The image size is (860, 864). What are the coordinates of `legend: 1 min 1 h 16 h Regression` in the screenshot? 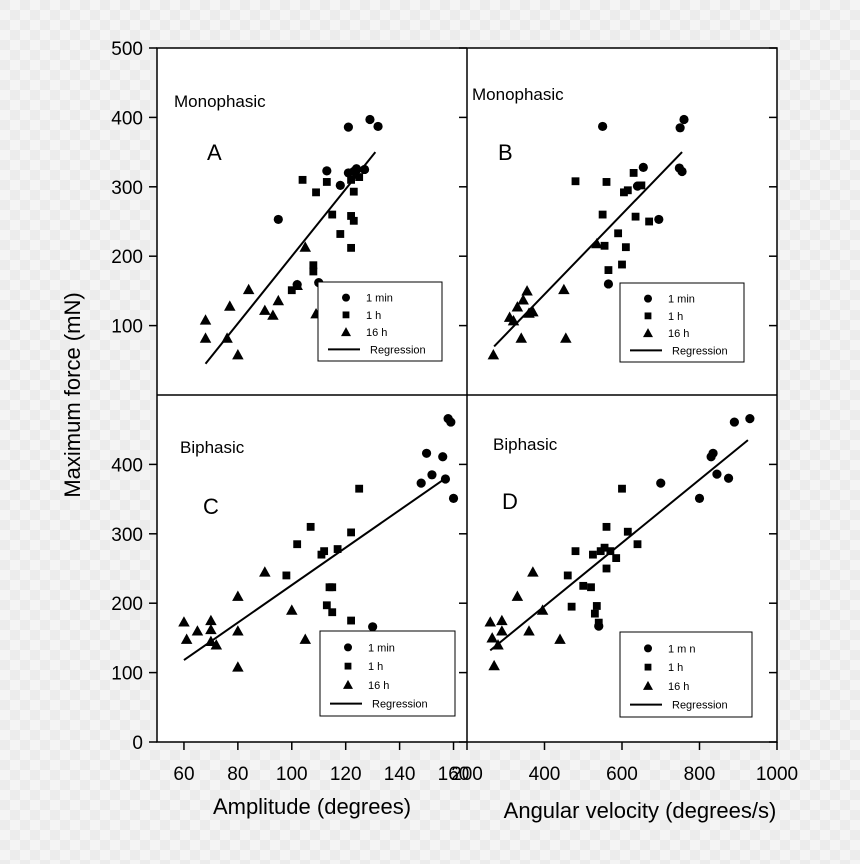 It's located at (387, 673).